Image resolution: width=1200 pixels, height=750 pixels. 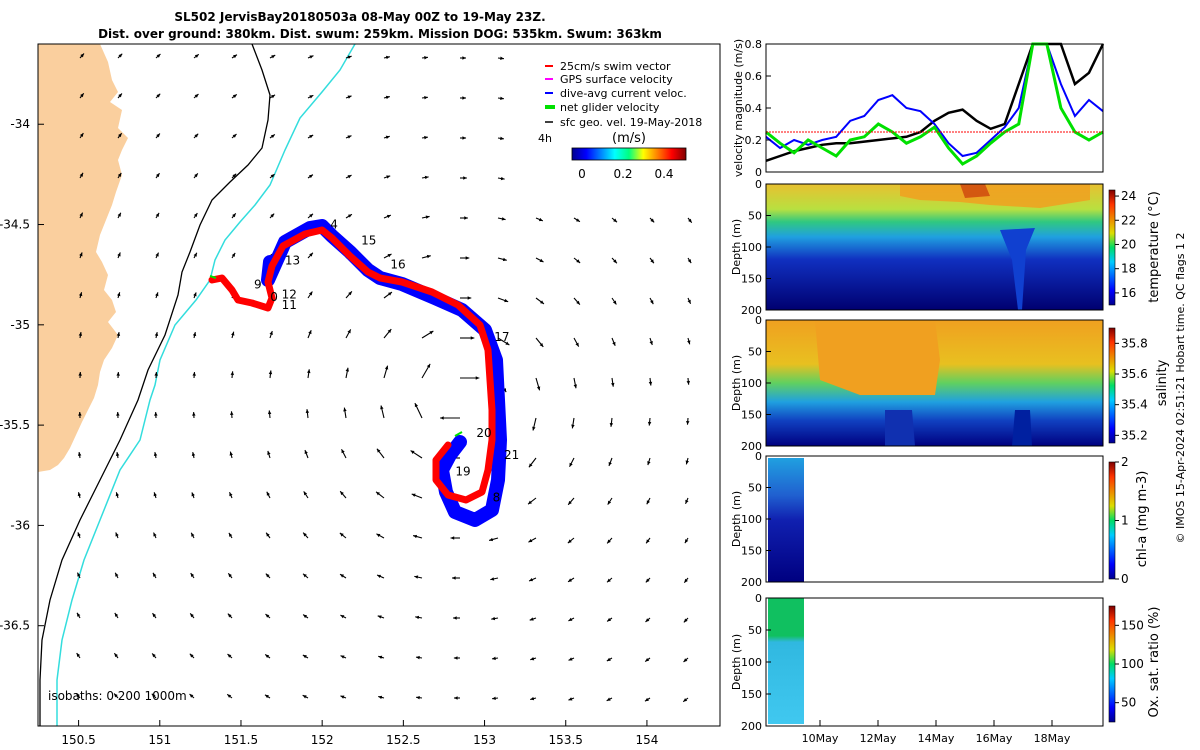 What do you see at coordinates (751, 279) in the screenshot?
I see `y-tick-label: 150` at bounding box center [751, 279].